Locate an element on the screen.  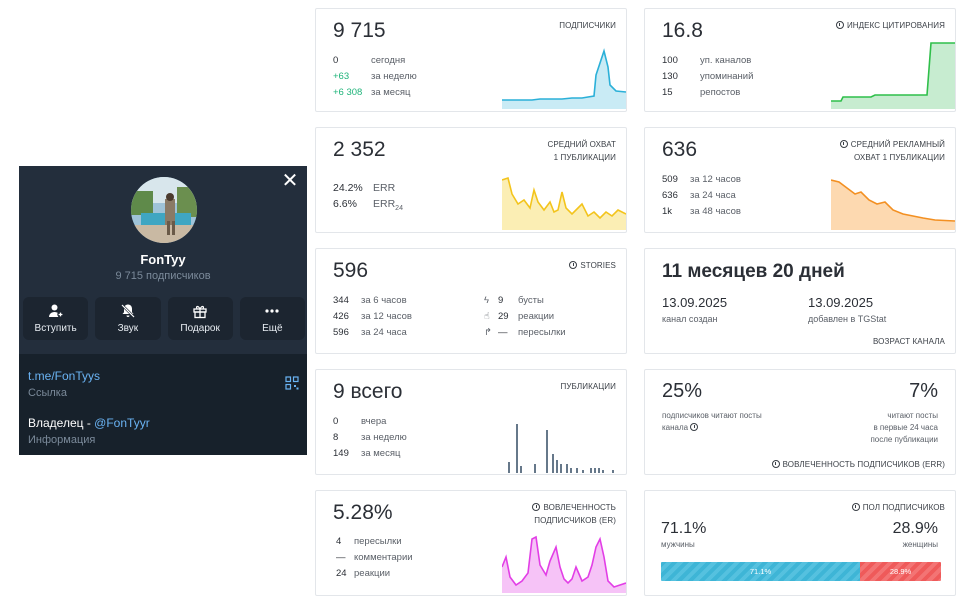
gift-icon is located at coordinates (200, 312).